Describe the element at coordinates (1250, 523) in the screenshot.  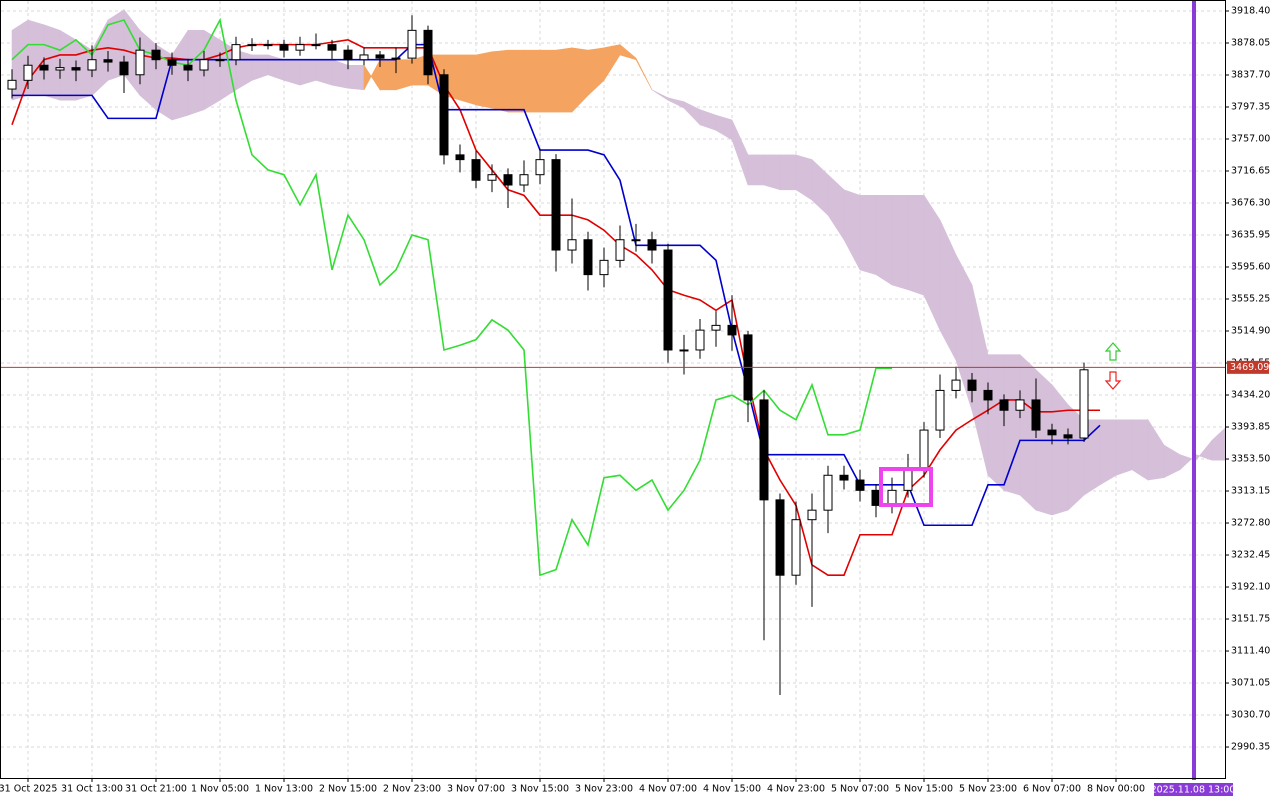
I see `y-tick-label: 3272.80` at that location.